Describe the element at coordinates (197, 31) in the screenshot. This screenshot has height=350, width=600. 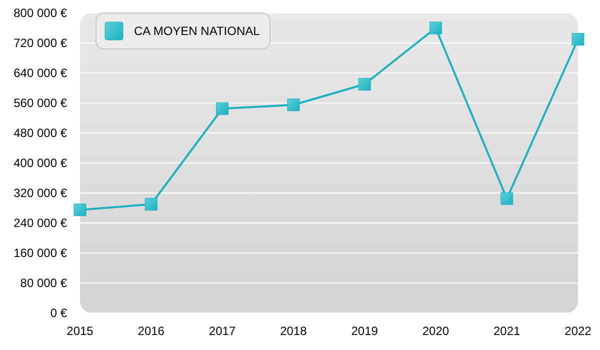
I see `legend-label: CA MOYEN NATIONAL` at that location.